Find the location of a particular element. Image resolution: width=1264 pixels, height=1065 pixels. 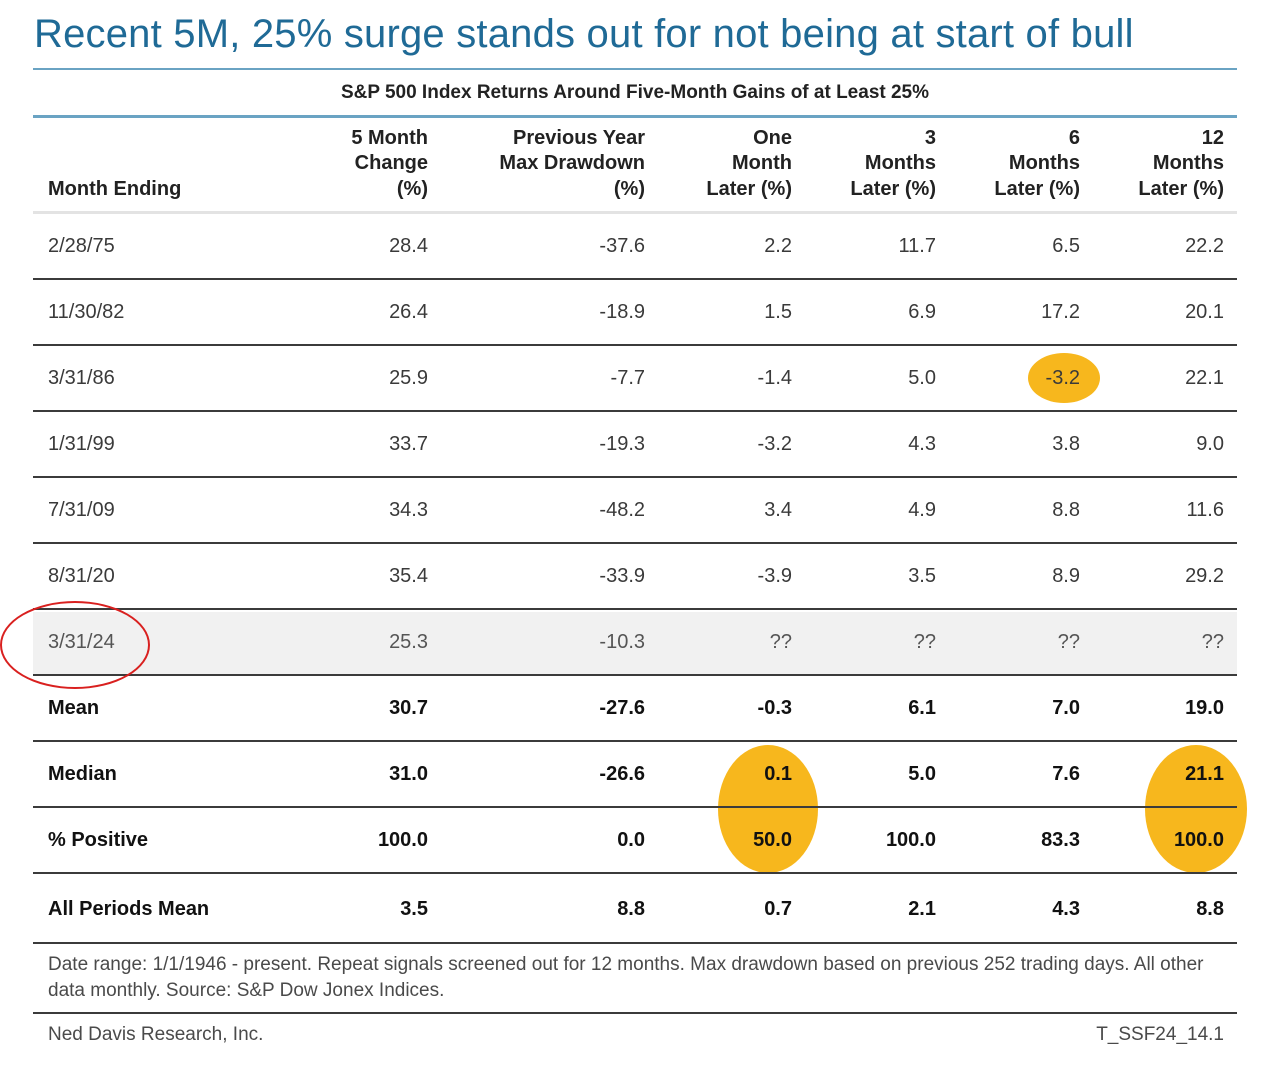

footer-rule is located at coordinates (635, 1013).